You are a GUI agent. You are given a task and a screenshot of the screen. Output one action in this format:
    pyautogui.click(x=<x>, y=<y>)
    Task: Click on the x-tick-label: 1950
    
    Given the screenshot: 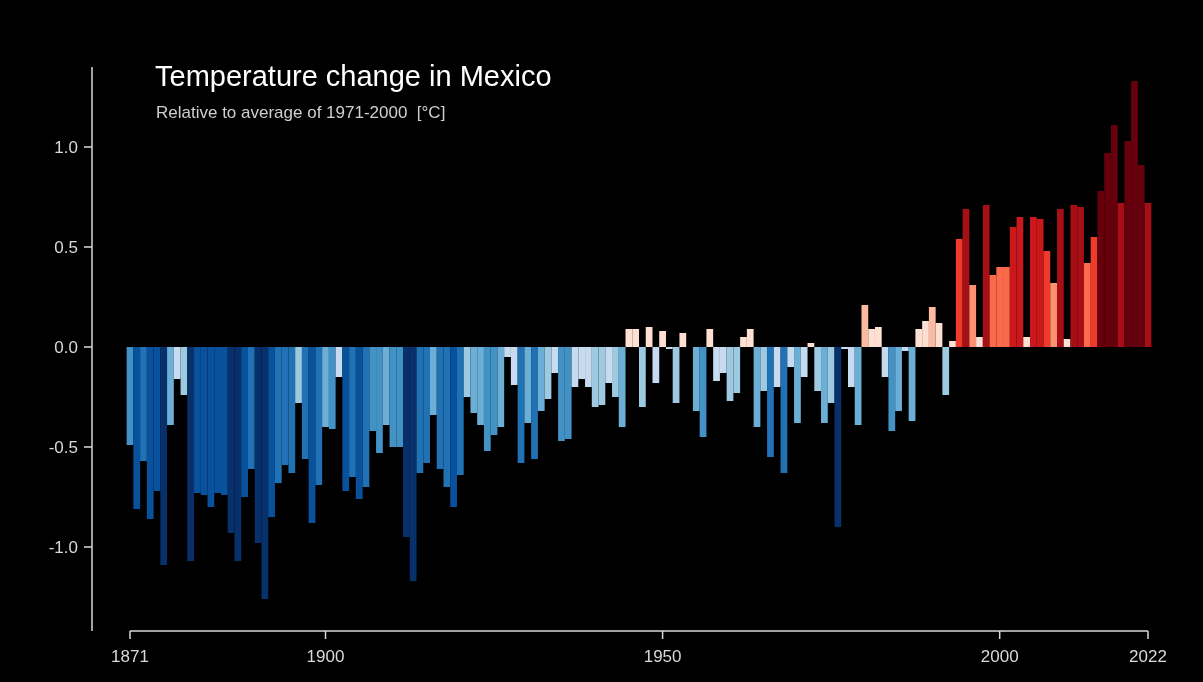 What is the action you would take?
    pyautogui.click(x=662, y=656)
    